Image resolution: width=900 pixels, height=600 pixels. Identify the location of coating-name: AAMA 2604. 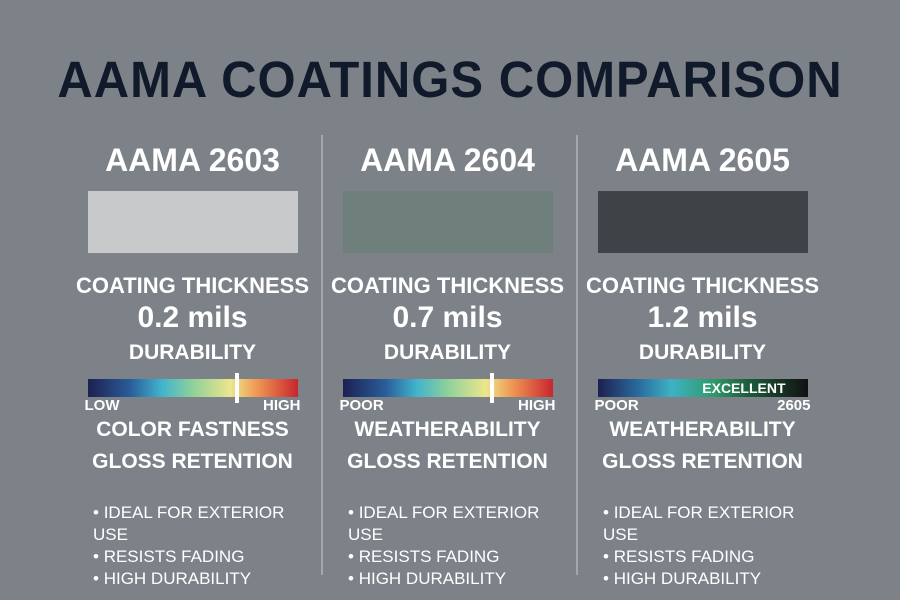
(447, 160).